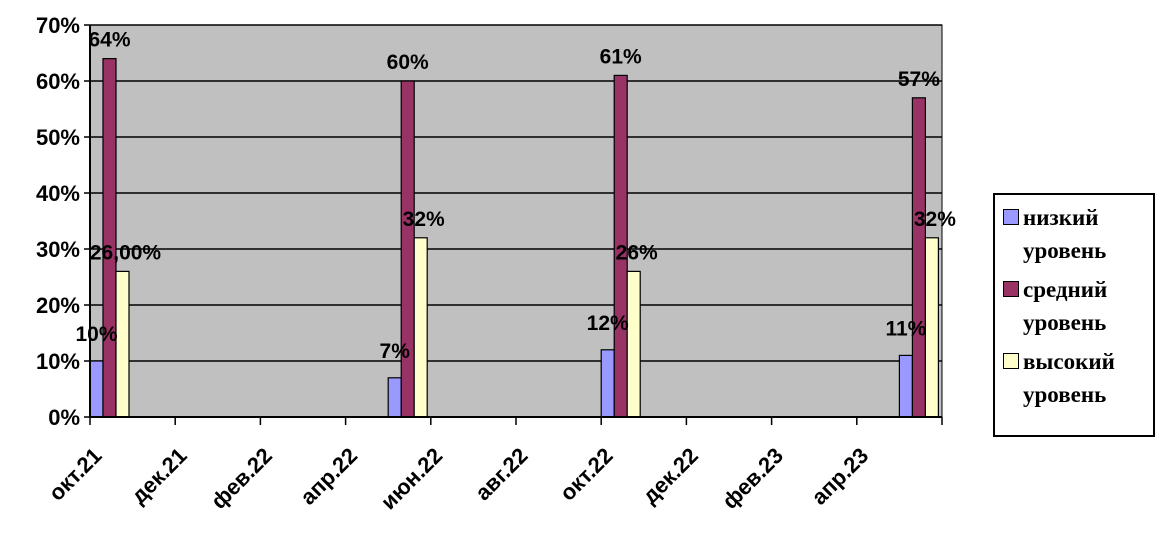 This screenshot has width=1157, height=535. I want to click on legend-swatch-high, so click(1011, 361).